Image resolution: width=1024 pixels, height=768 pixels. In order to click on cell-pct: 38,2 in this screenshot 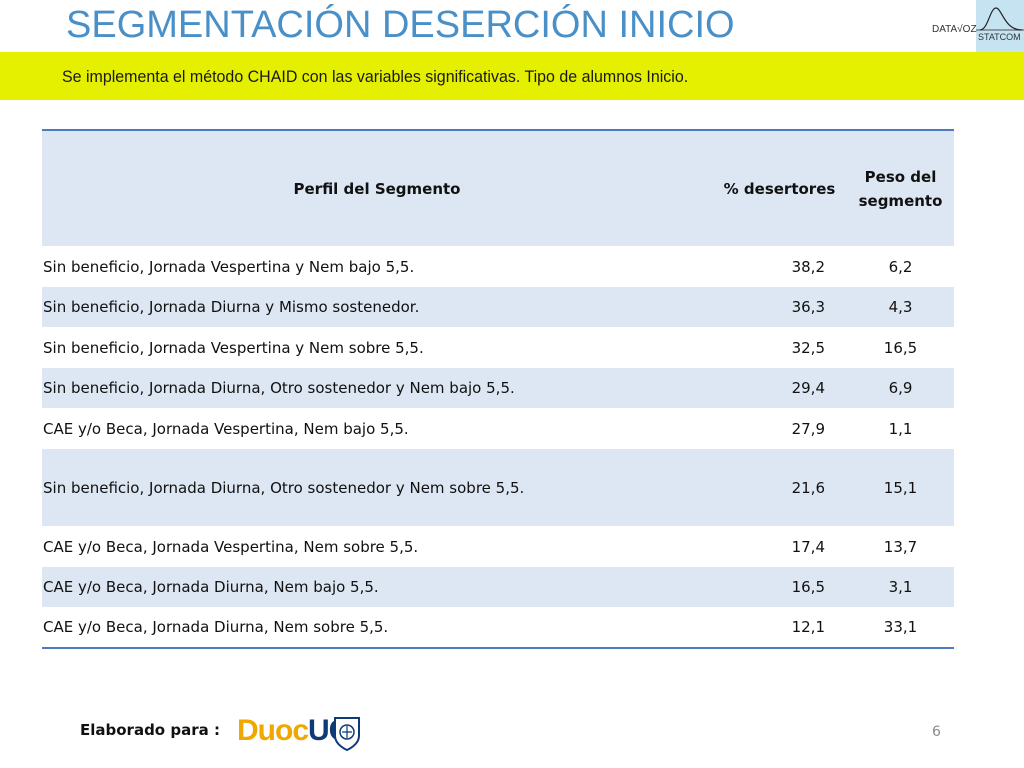, I will do `click(779, 266)`.